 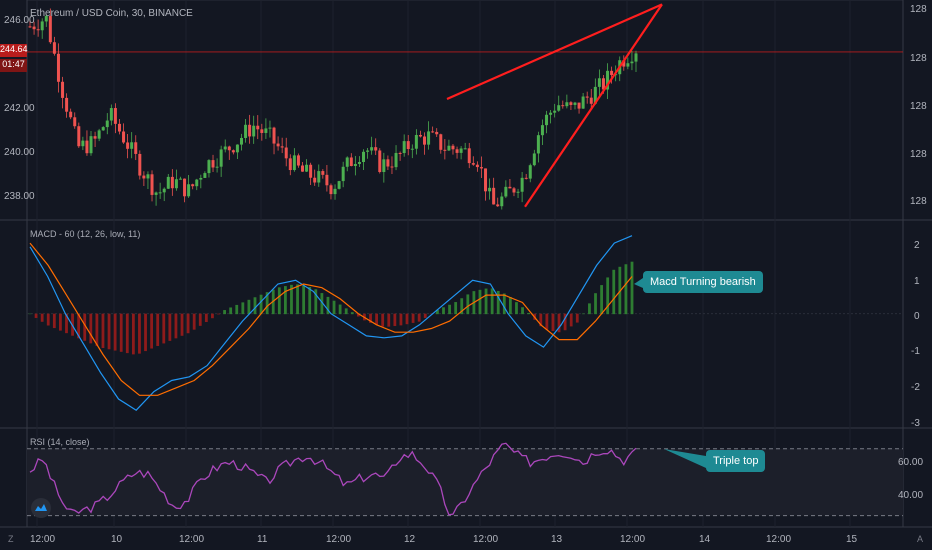 I want to click on time-tick-8: 12:00, so click(x=633, y=539).